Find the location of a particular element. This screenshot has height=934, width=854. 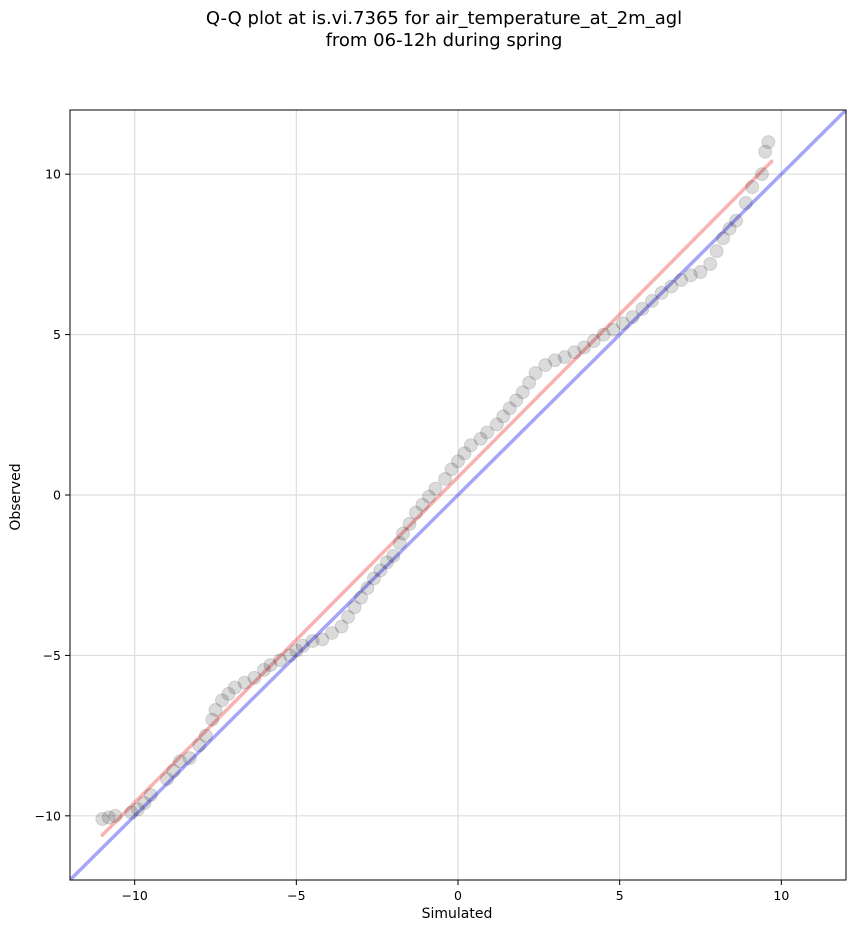

x-tick-label: 0 is located at coordinates (458, 895).